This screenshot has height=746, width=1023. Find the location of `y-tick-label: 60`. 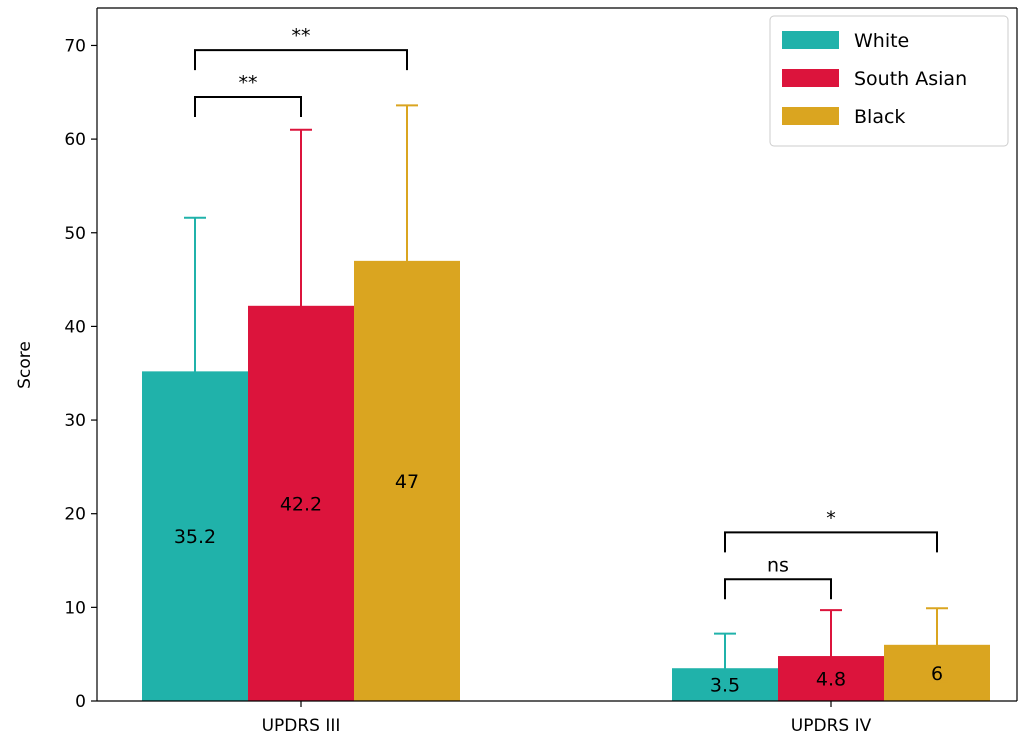

y-tick-label: 60 is located at coordinates (75, 140).